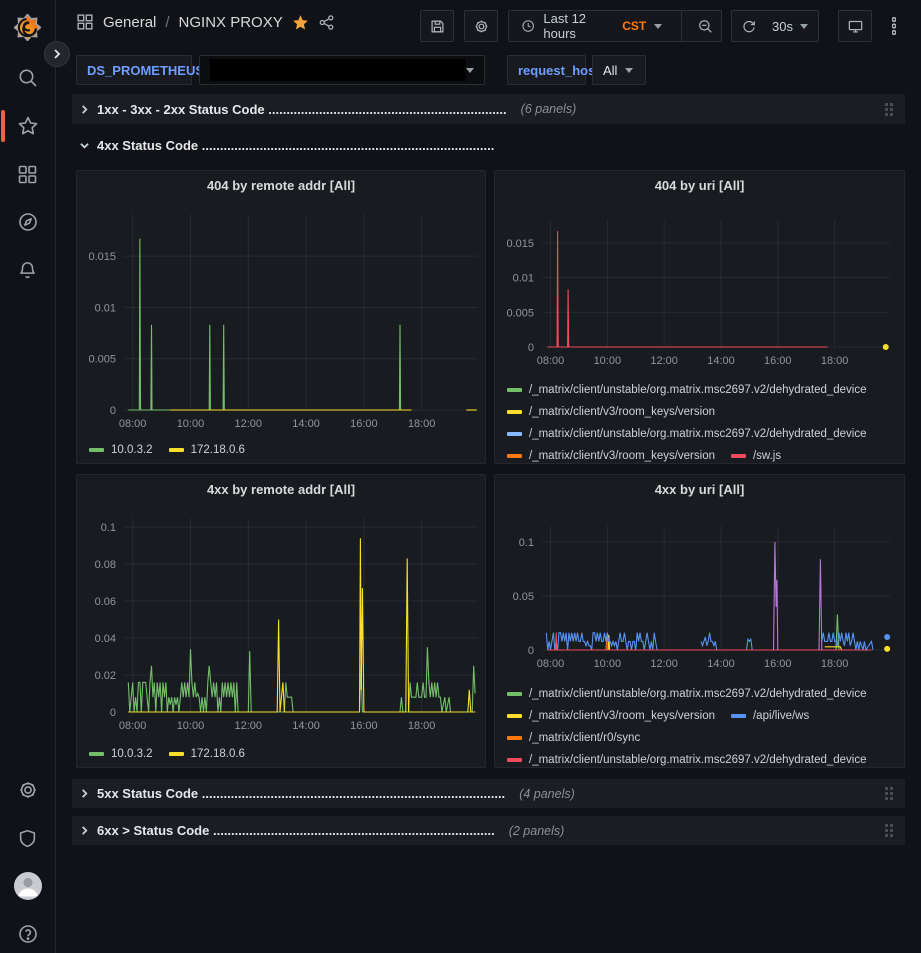  I want to click on save-dashboard-button, so click(437, 26).